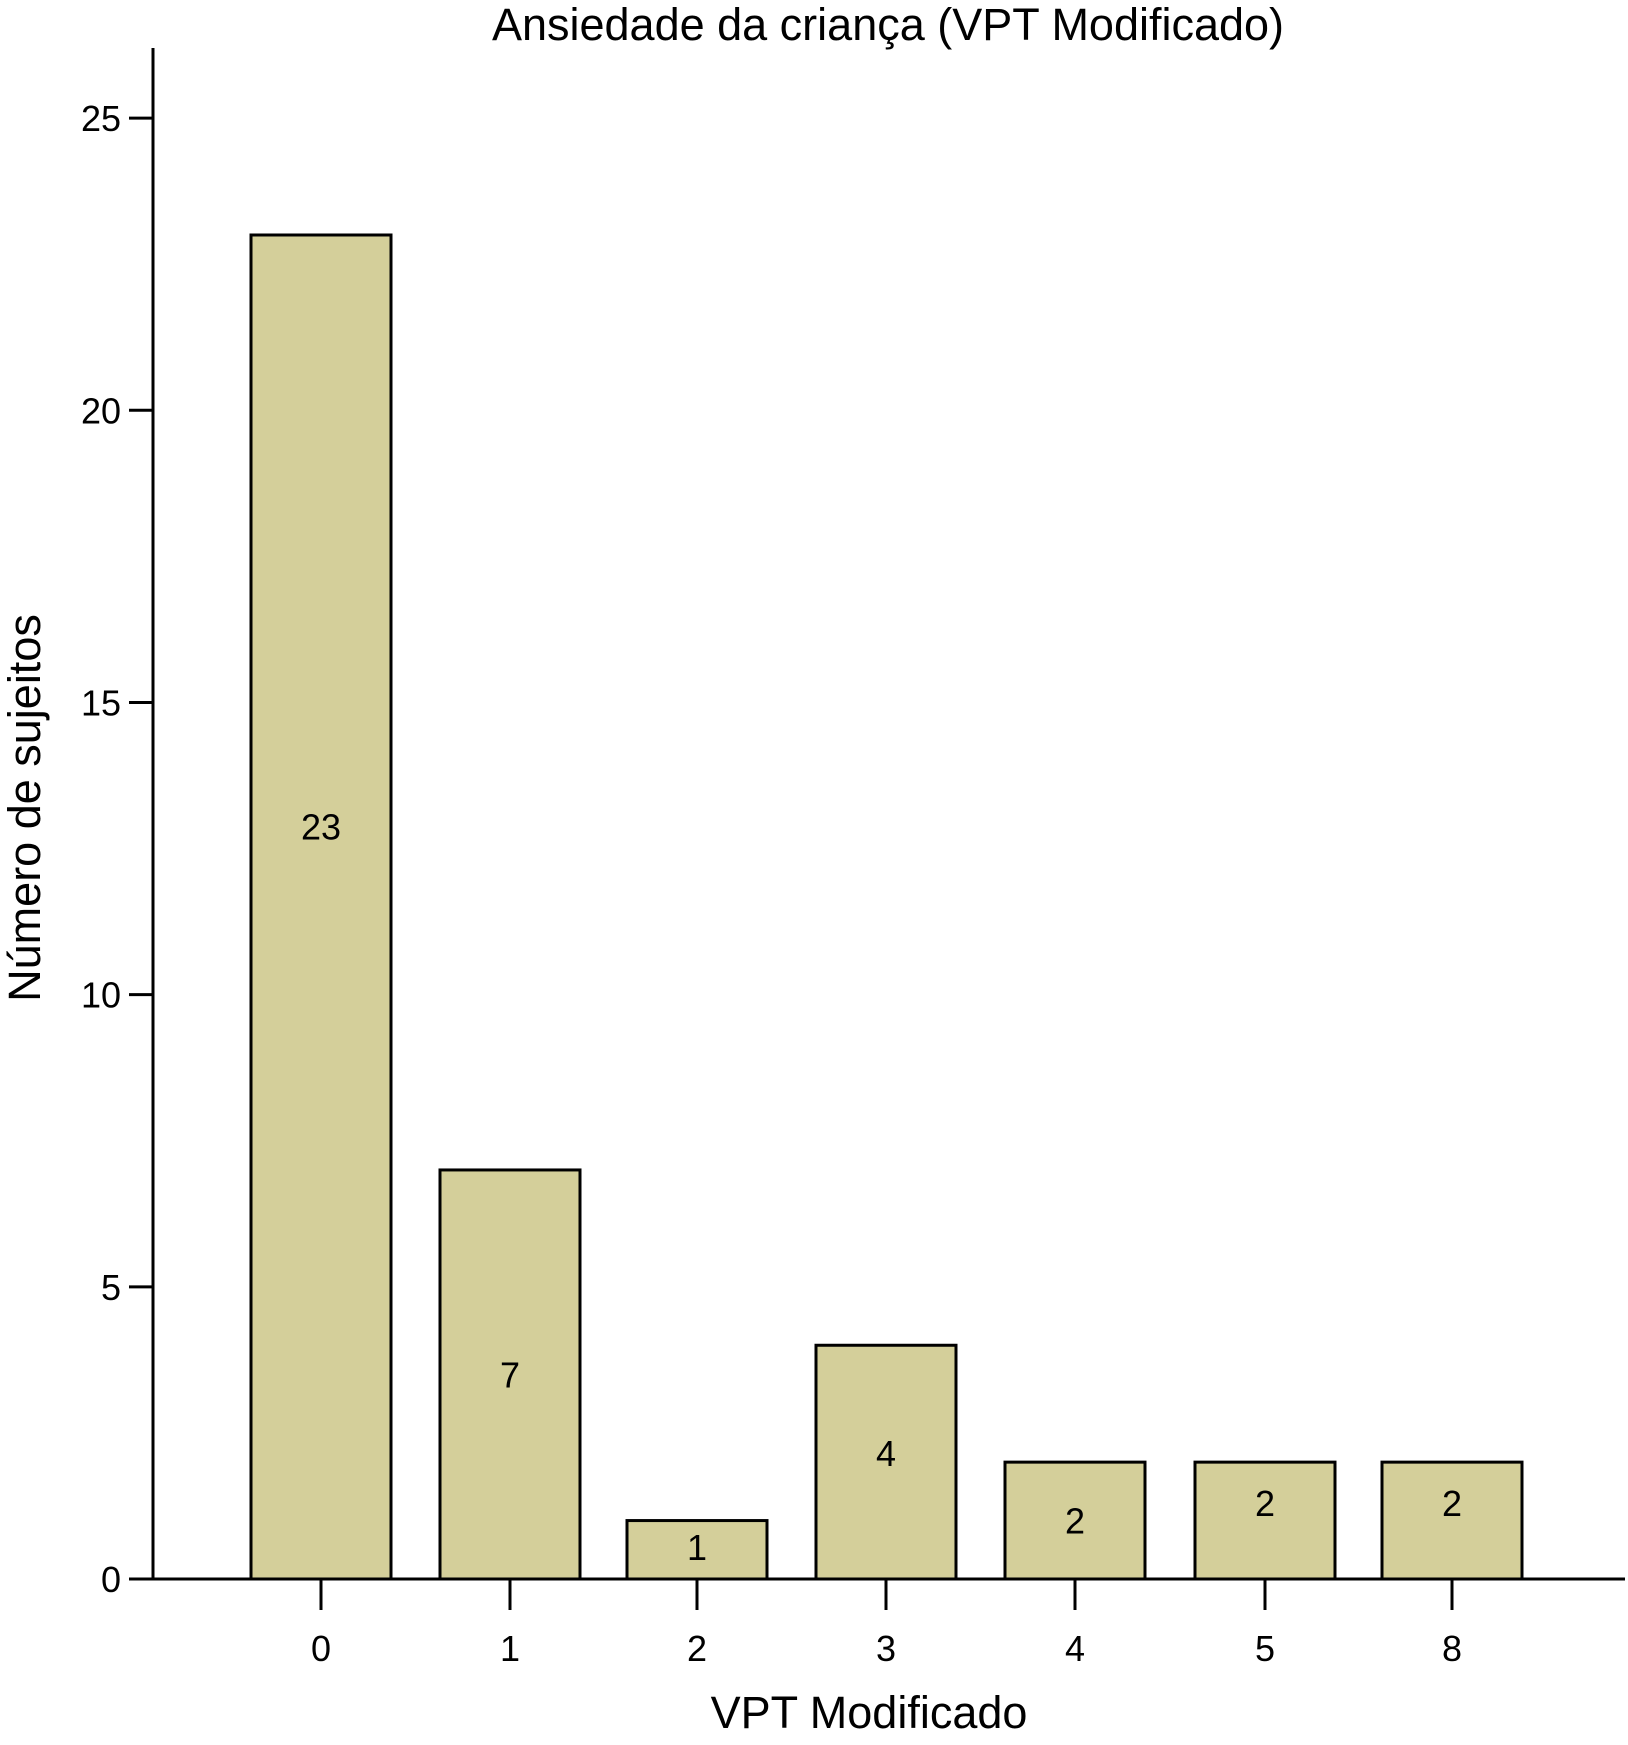 The image size is (1628, 1745). Describe the element at coordinates (1265, 1503) in the screenshot. I see `data-label-5: 2` at that location.